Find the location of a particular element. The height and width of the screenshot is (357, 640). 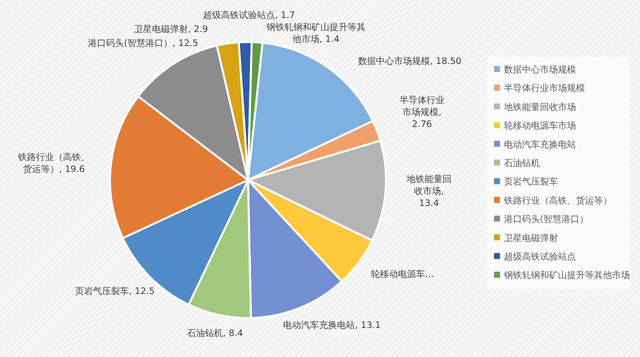

legend-label: 港口码头(智慧港口） is located at coordinates (546, 220).